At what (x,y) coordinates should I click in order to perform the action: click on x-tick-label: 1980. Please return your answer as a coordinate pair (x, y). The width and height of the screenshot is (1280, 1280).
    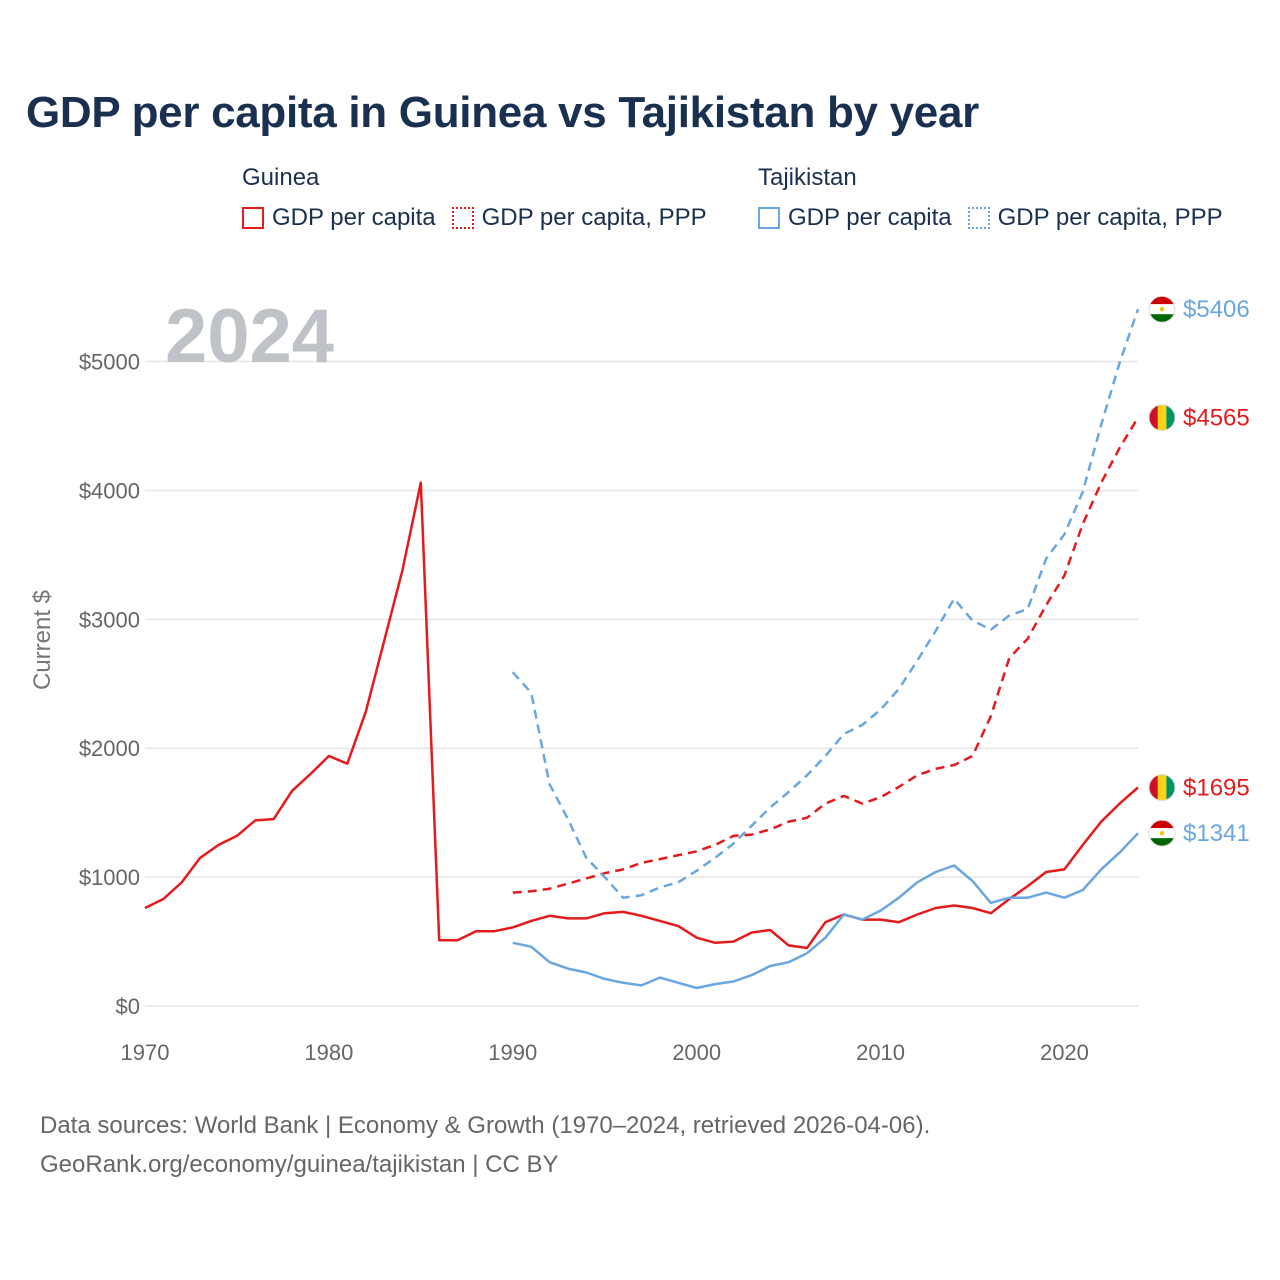
    Looking at the image, I should click on (328, 1052).